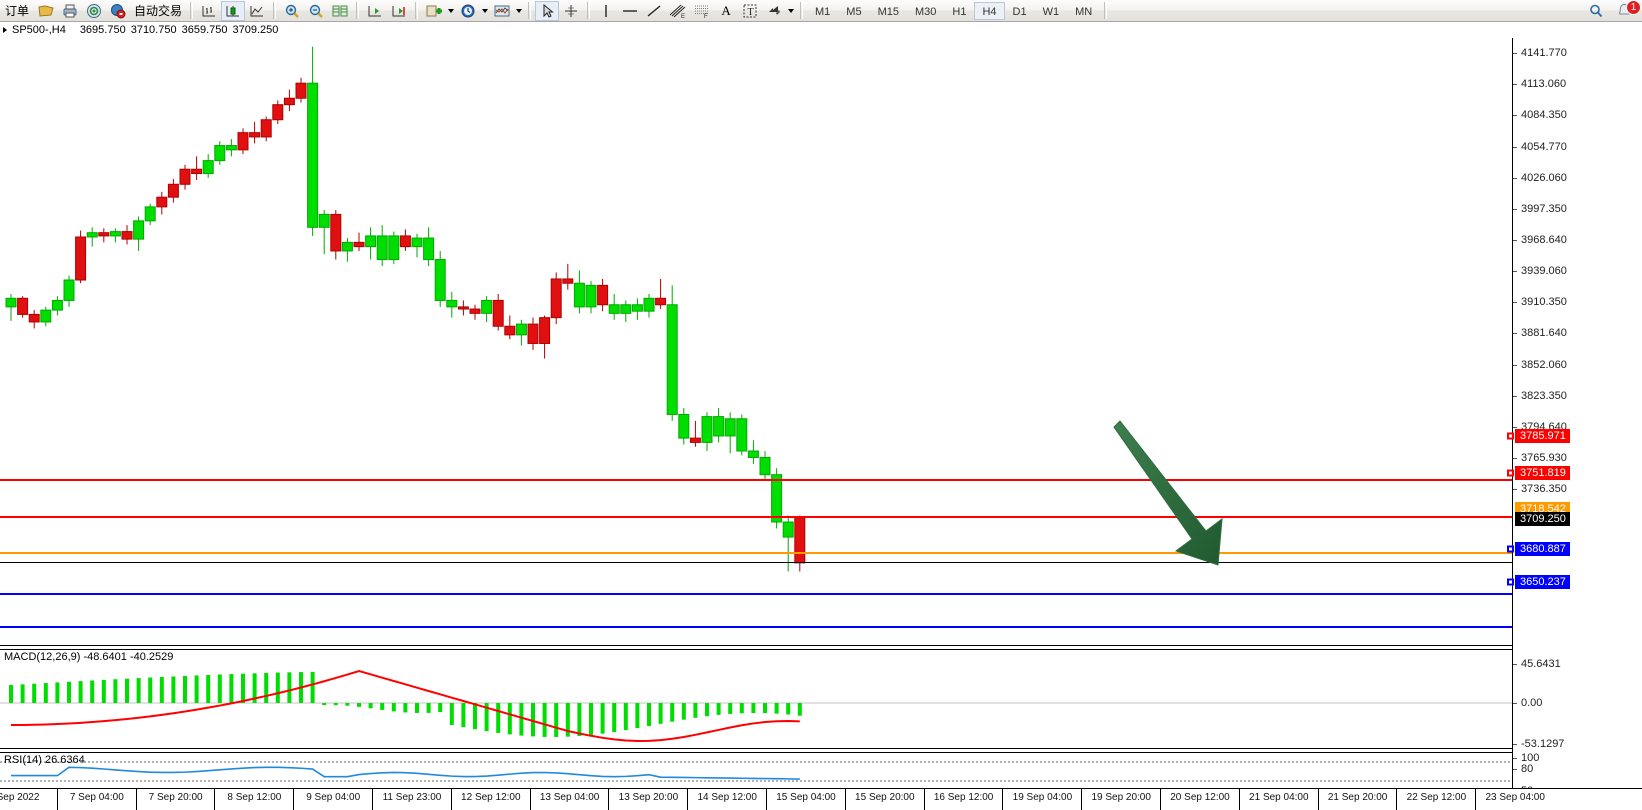 Image resolution: width=1642 pixels, height=810 pixels. What do you see at coordinates (1084, 11) in the screenshot?
I see `timeframe-mn: MN` at bounding box center [1084, 11].